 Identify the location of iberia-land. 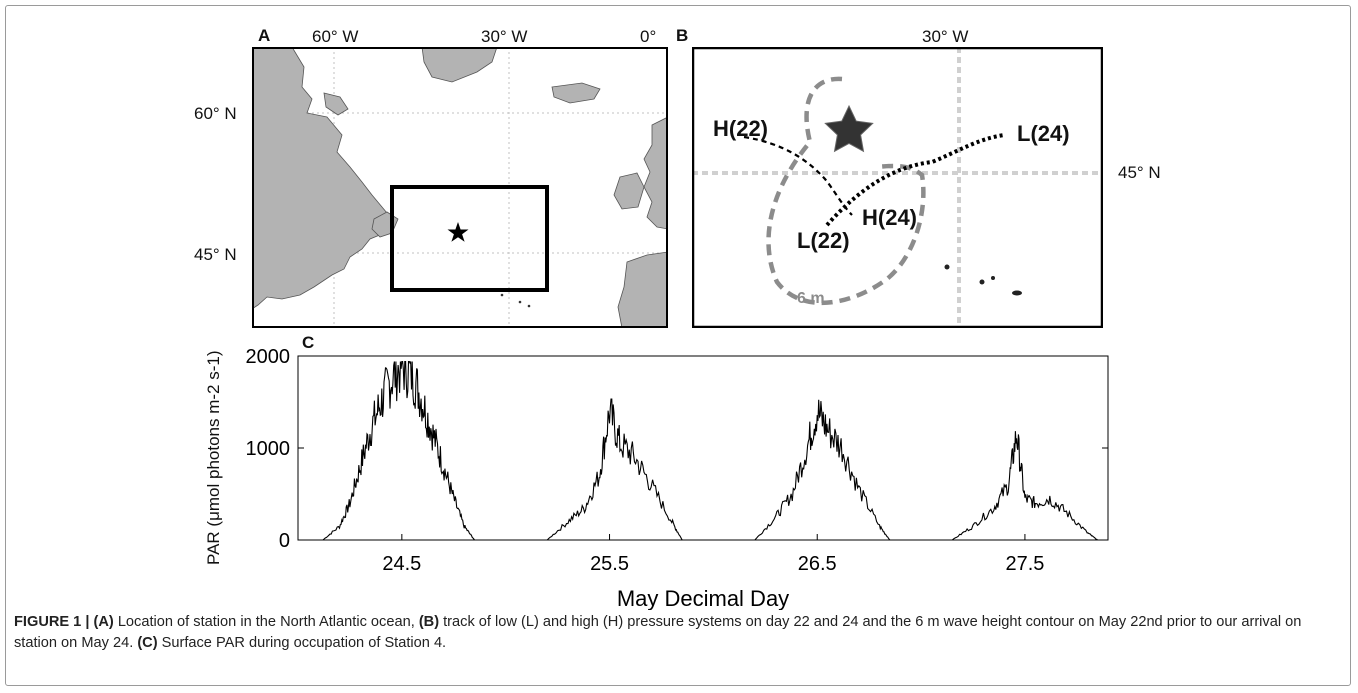
(642, 289).